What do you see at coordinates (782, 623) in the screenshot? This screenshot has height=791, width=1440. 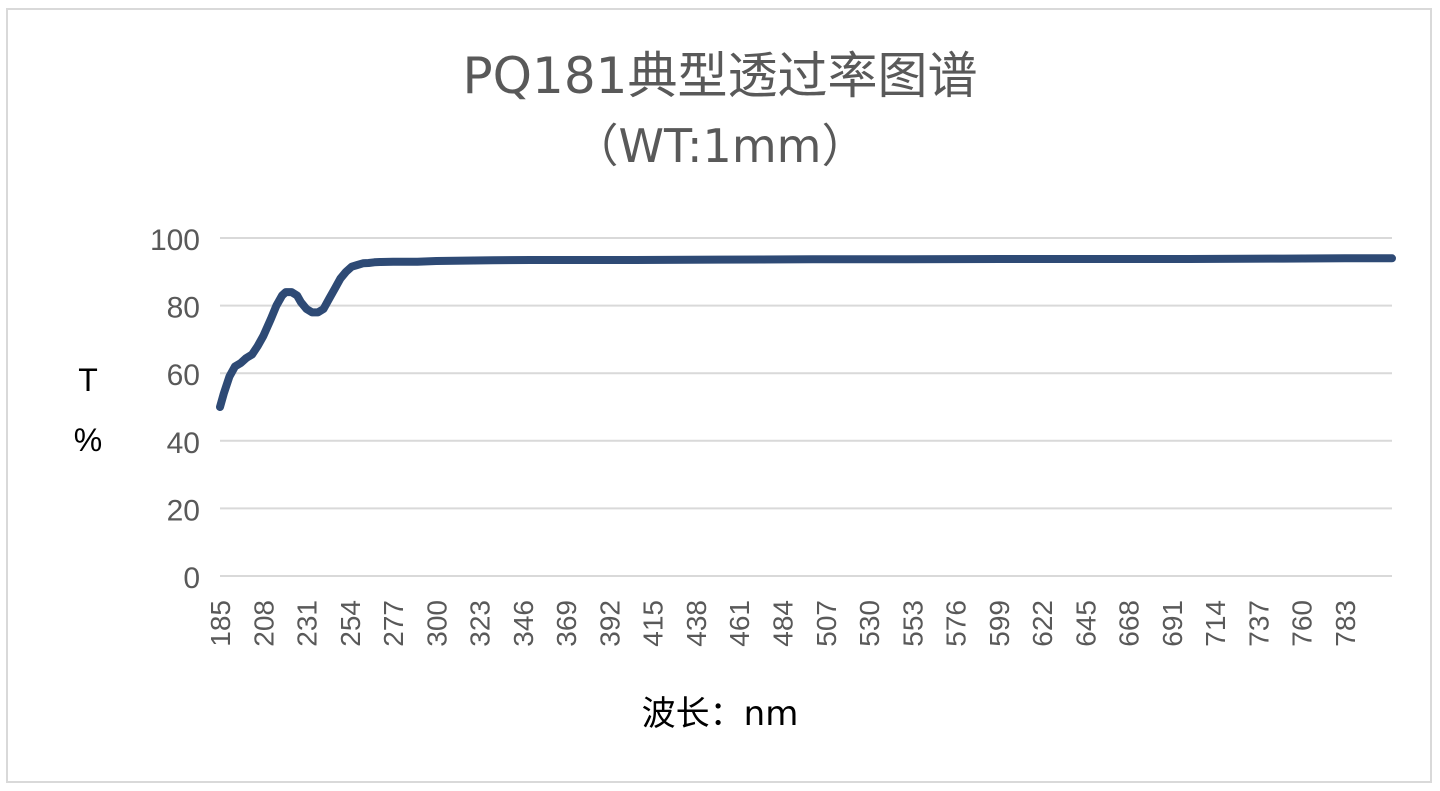 I see `x-tick-label: 484` at bounding box center [782, 623].